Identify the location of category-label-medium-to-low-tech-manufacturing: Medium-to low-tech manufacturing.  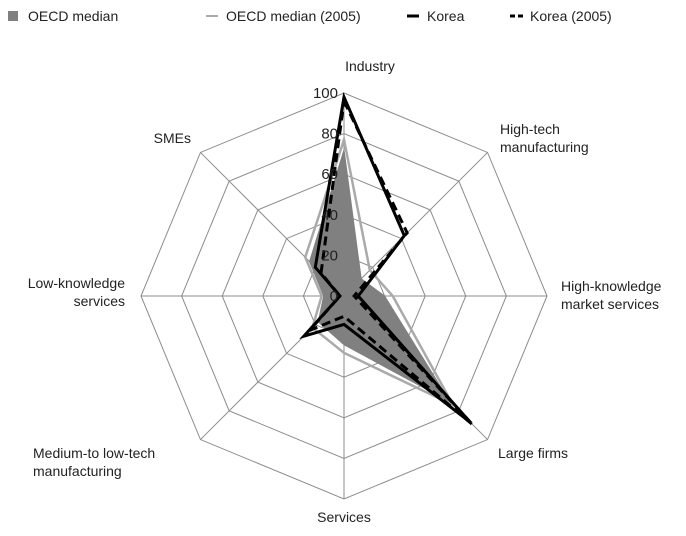
(94, 462).